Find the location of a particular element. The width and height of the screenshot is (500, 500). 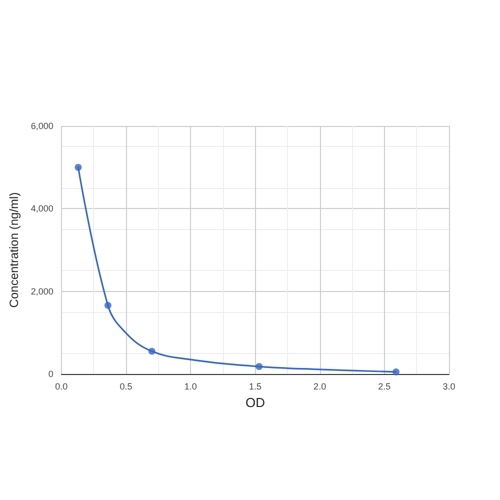

x-tick-label: 2.0 is located at coordinates (320, 387).